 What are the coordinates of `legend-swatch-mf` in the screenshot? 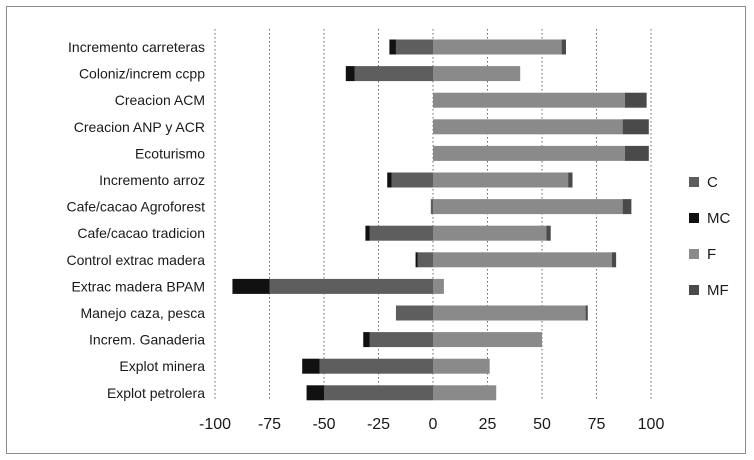 It's located at (694, 290).